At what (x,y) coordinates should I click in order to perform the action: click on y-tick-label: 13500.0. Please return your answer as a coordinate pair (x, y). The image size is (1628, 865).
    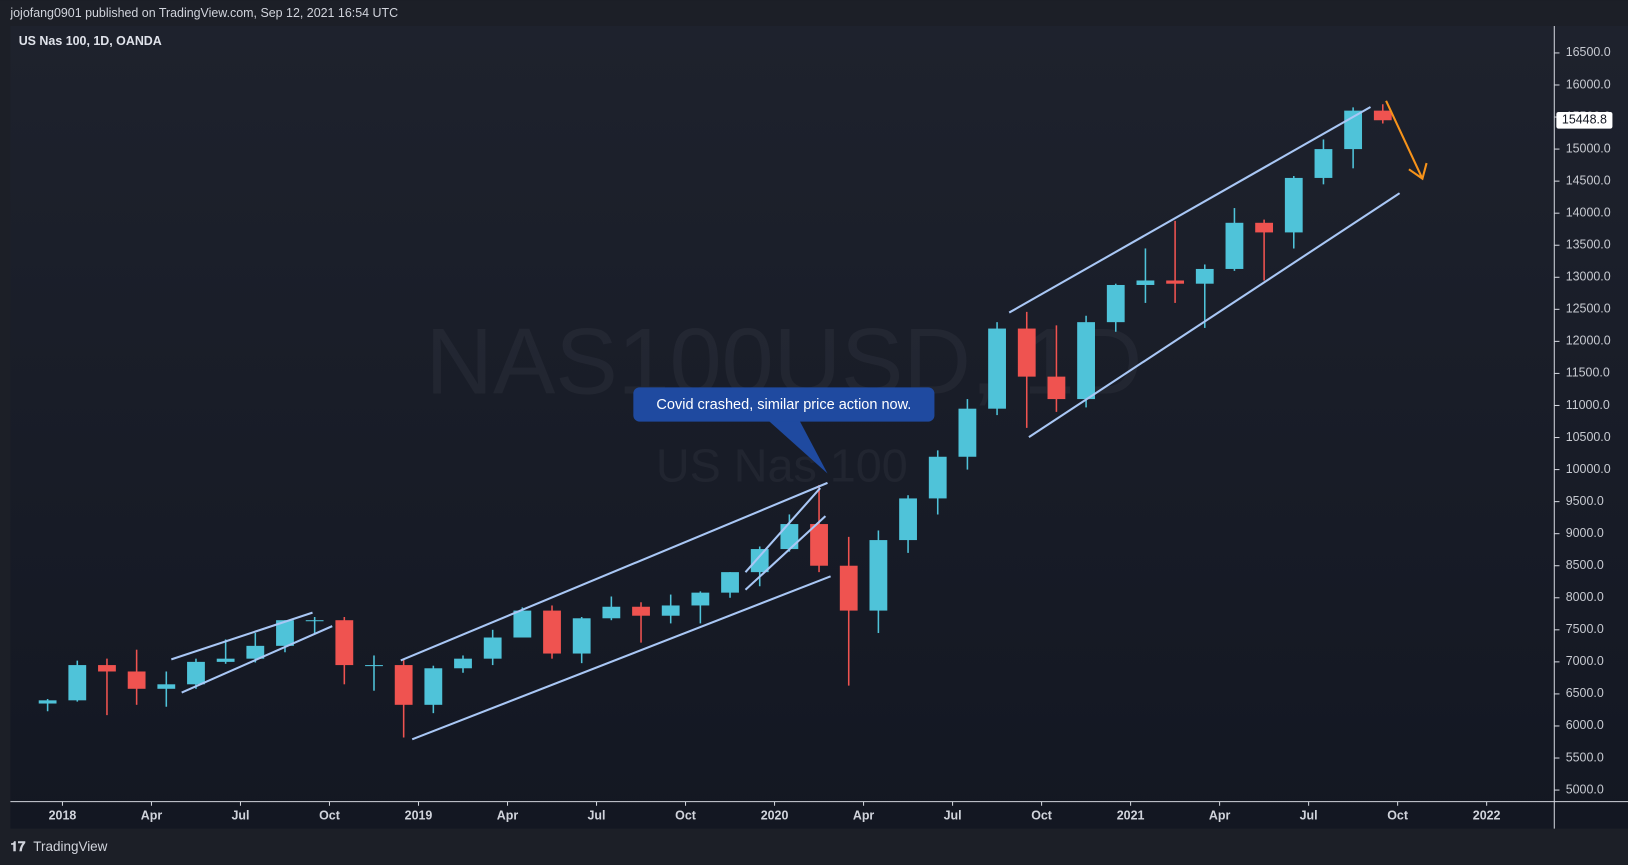
    Looking at the image, I should click on (1588, 245).